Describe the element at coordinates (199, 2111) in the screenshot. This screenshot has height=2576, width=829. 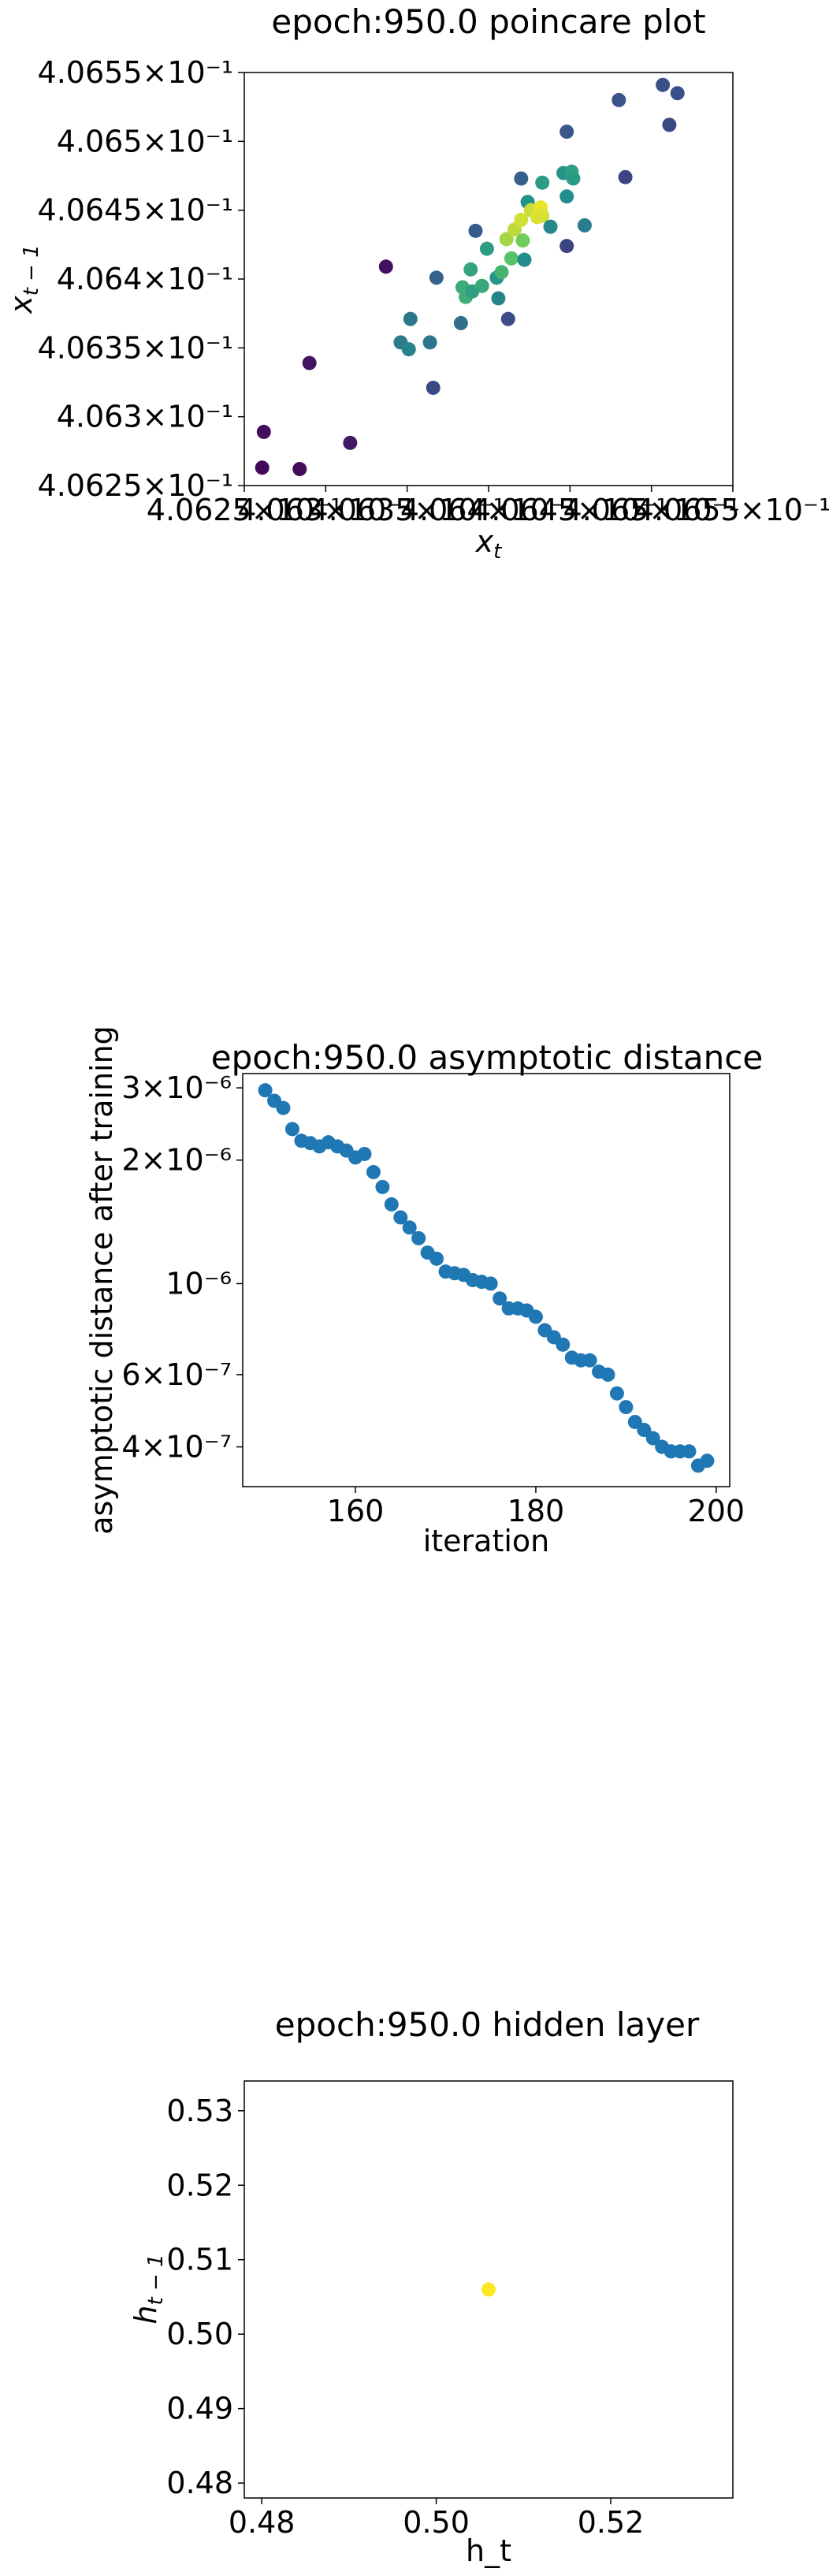
I see `y-tick-label: 0.53` at that location.